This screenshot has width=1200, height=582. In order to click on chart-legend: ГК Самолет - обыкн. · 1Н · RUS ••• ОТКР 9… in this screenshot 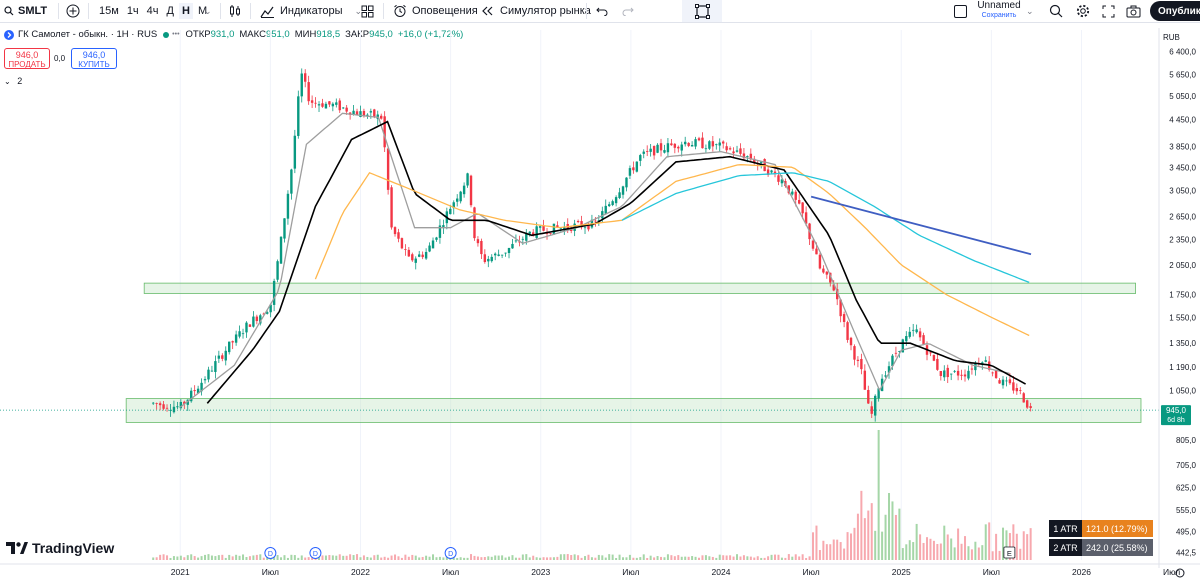, I will do `click(233, 34)`.